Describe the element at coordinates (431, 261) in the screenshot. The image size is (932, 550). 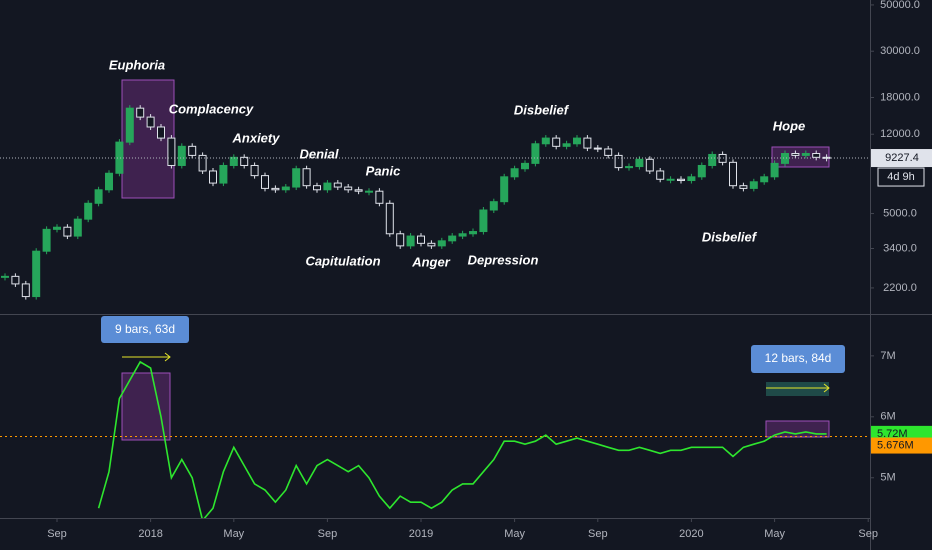
I see `annotation: Anger` at that location.